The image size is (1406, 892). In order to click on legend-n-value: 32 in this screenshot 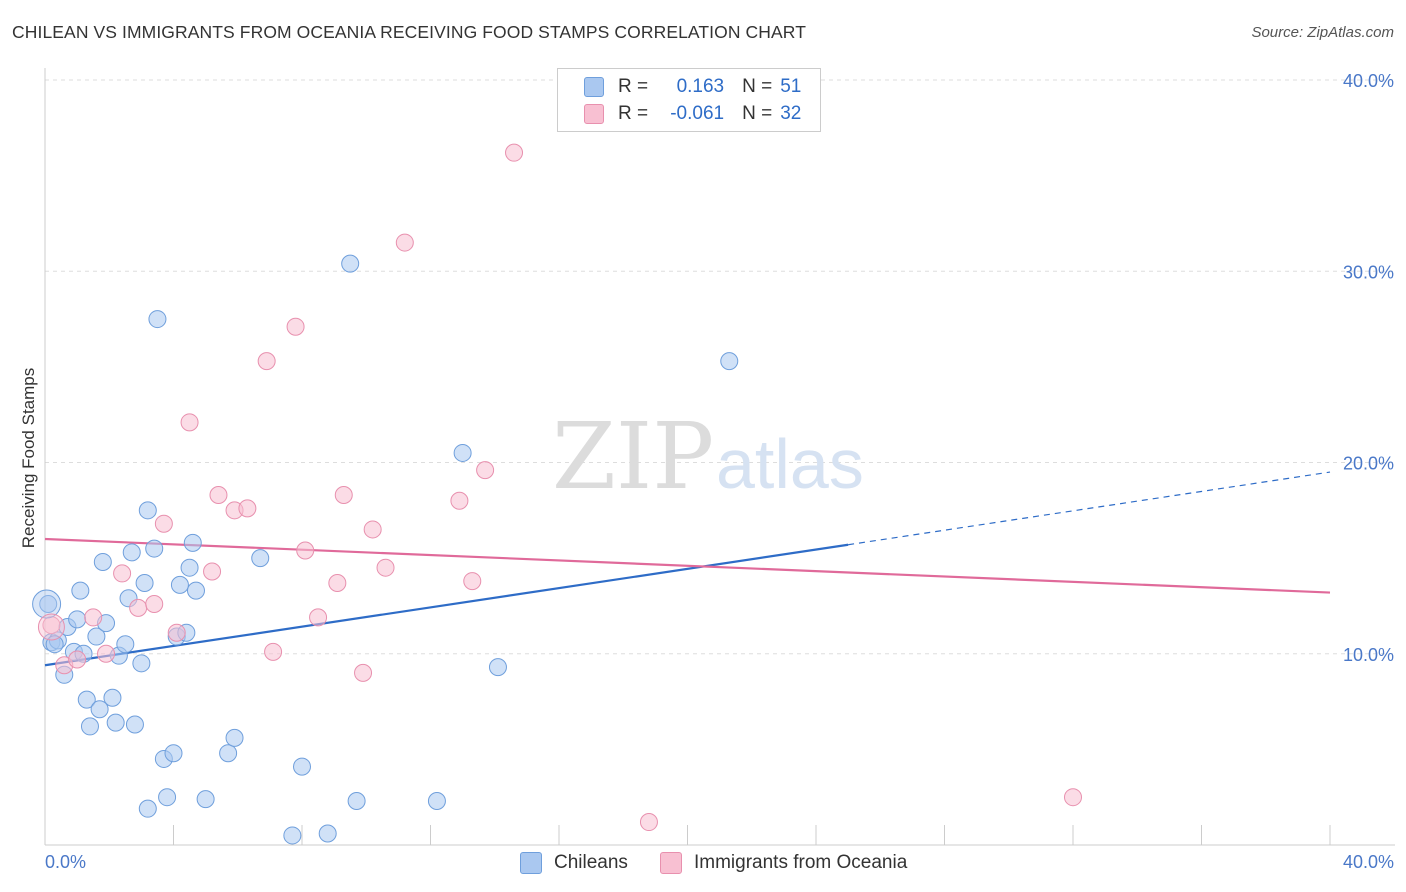, I will do `click(791, 113)`.